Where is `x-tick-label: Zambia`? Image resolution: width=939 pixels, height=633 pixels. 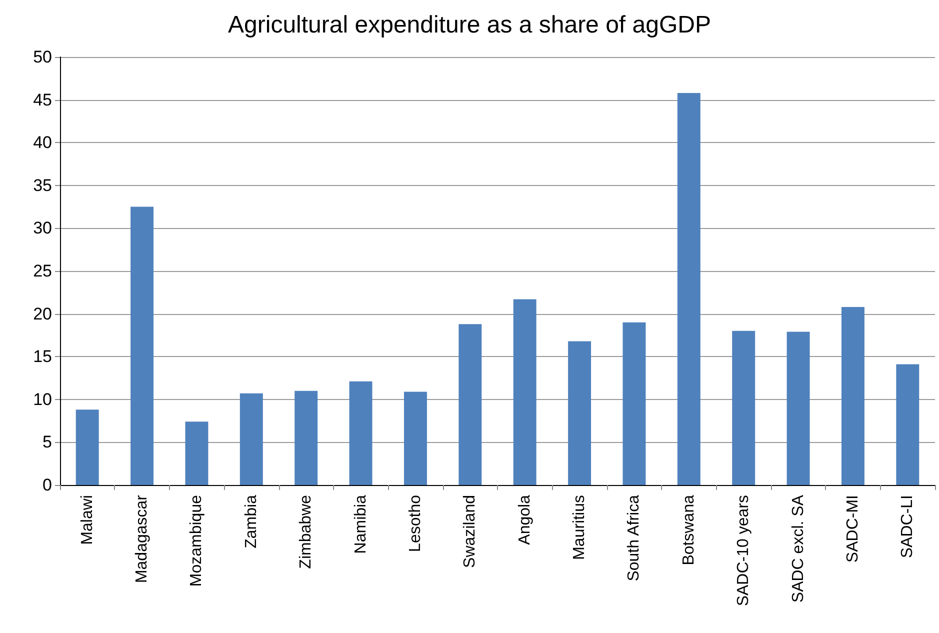 x-tick-label: Zambia is located at coordinates (251, 521).